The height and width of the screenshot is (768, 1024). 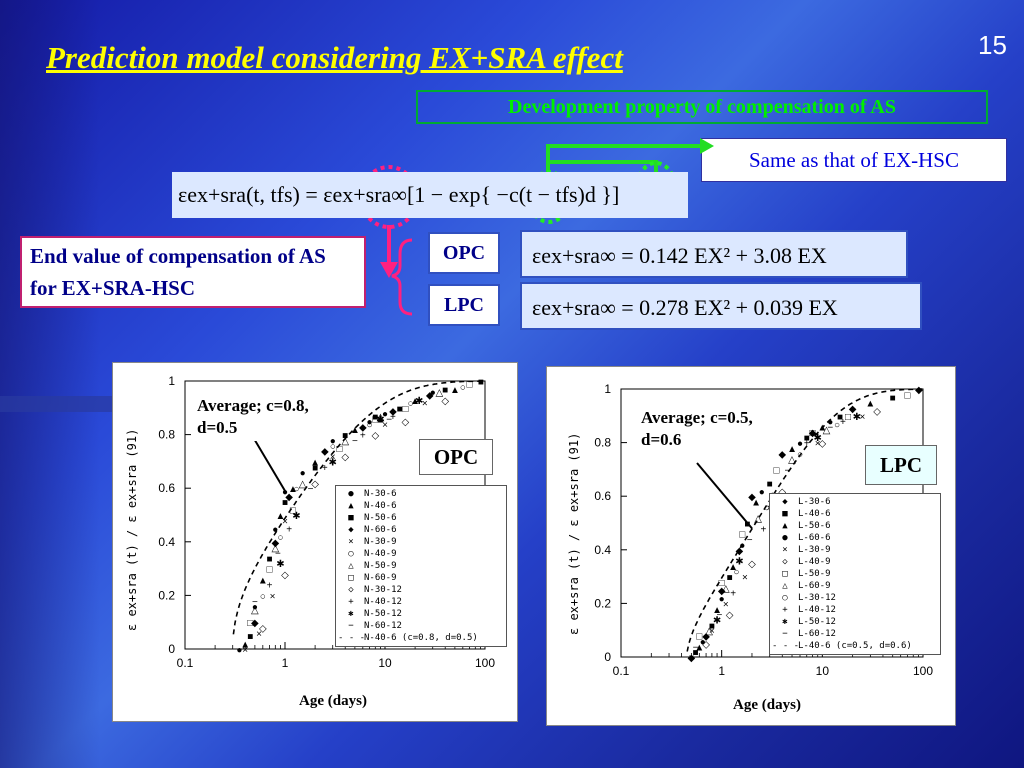 I want to click on data-point-series-3: ▲, so click(x=870, y=403).